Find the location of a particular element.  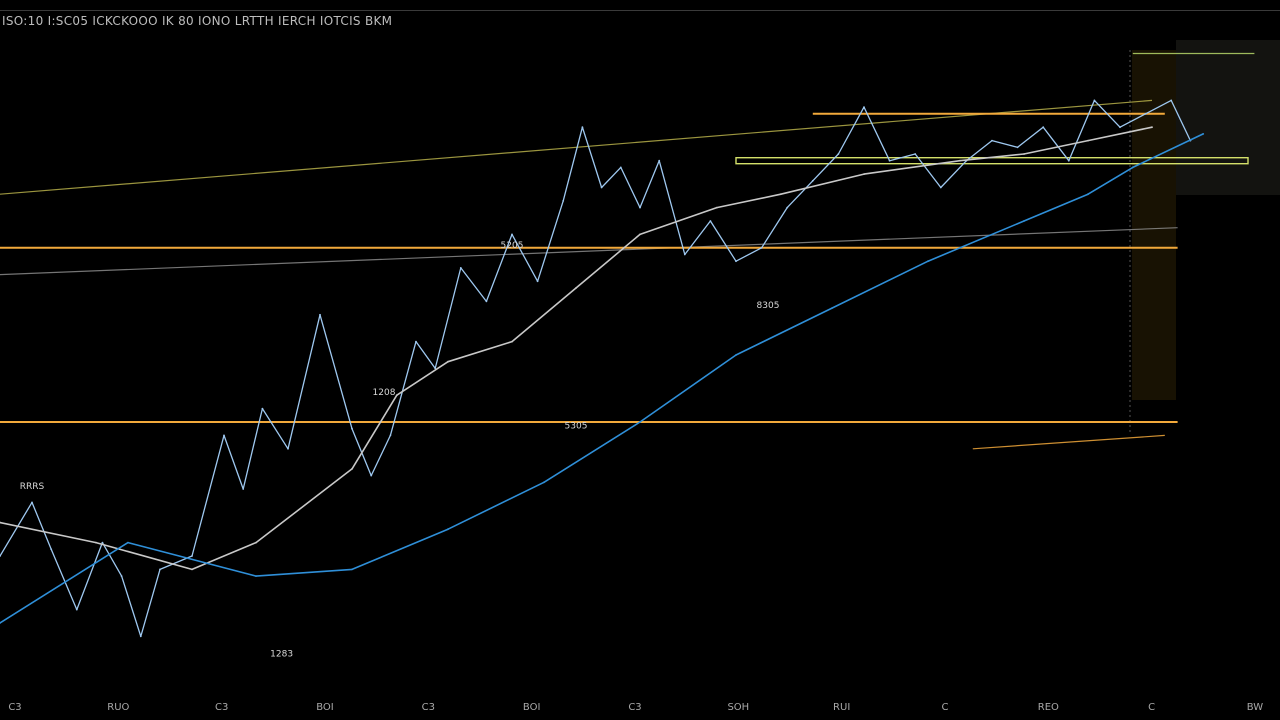

annotation-label: 5305 is located at coordinates (576, 427).